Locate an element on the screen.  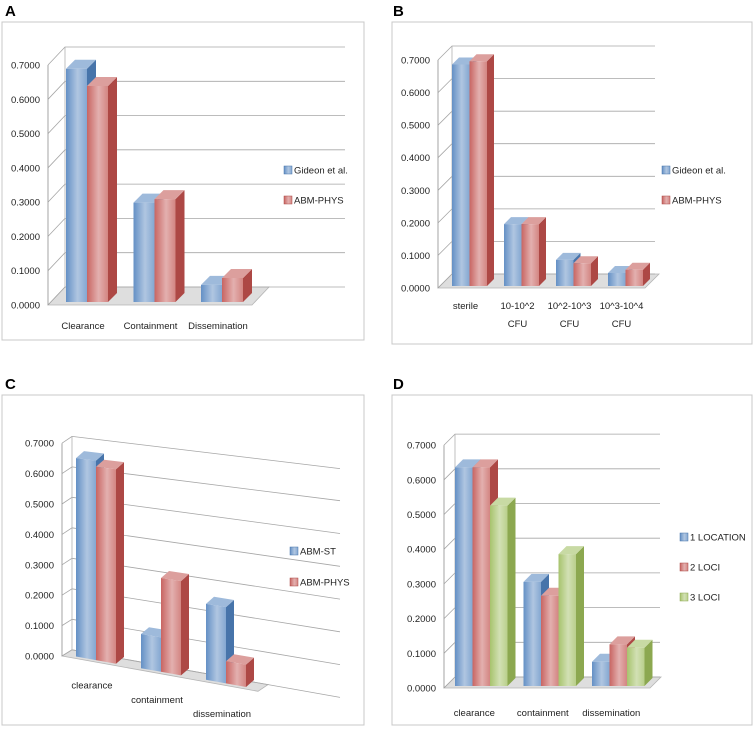
panel-letter: B is located at coordinates (398, 11).